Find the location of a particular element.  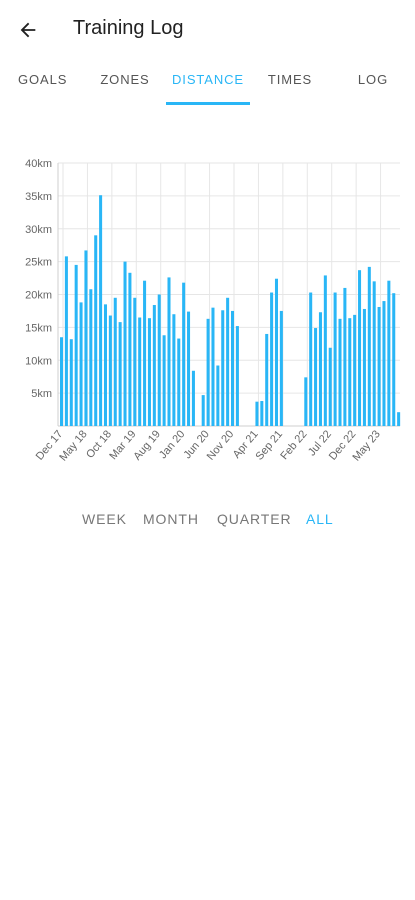

y-tick-label: 35km is located at coordinates (38, 197).